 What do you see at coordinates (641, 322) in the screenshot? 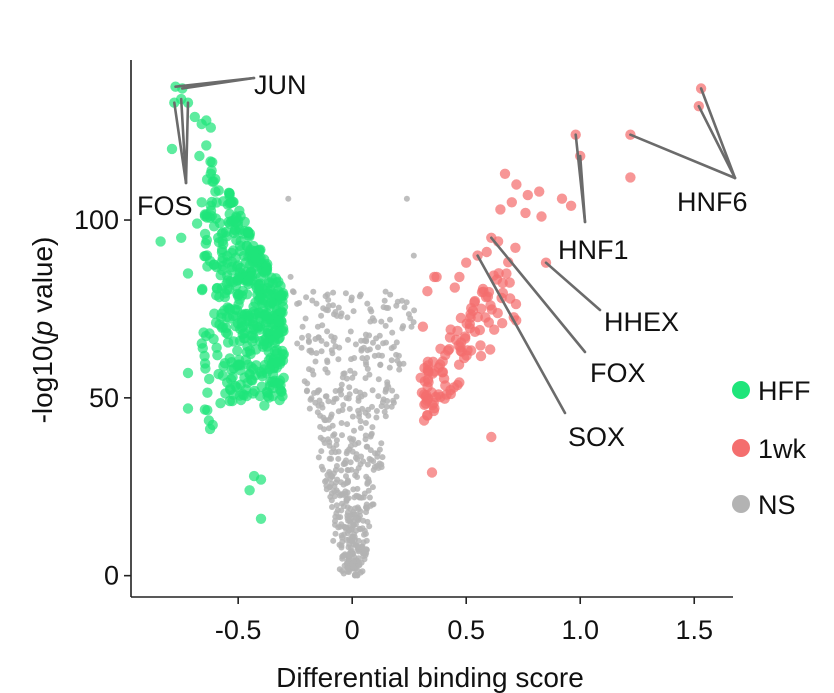
I see `annotation-label-hhex: HHEX` at bounding box center [641, 322].